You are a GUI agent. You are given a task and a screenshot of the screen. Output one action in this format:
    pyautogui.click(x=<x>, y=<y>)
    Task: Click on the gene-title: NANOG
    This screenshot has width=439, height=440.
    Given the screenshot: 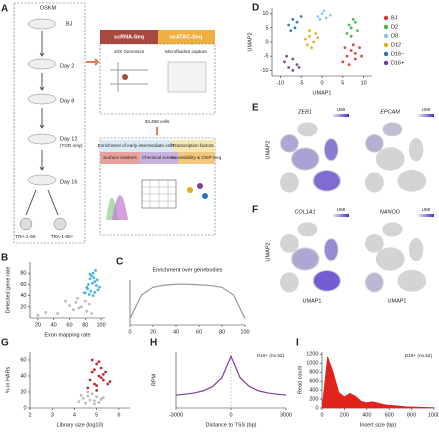 What is the action you would take?
    pyautogui.click(x=390, y=212)
    